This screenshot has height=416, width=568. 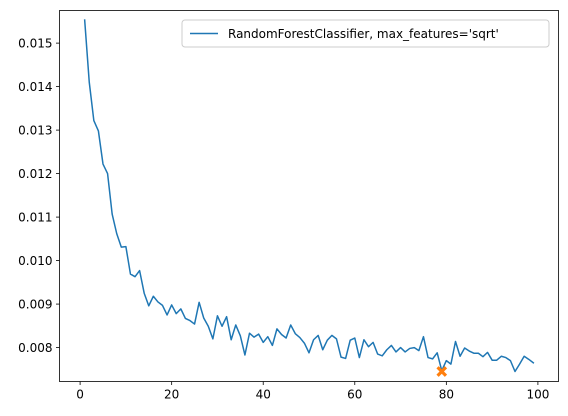 I want to click on y-tick-label: 0.014, so click(x=35, y=87).